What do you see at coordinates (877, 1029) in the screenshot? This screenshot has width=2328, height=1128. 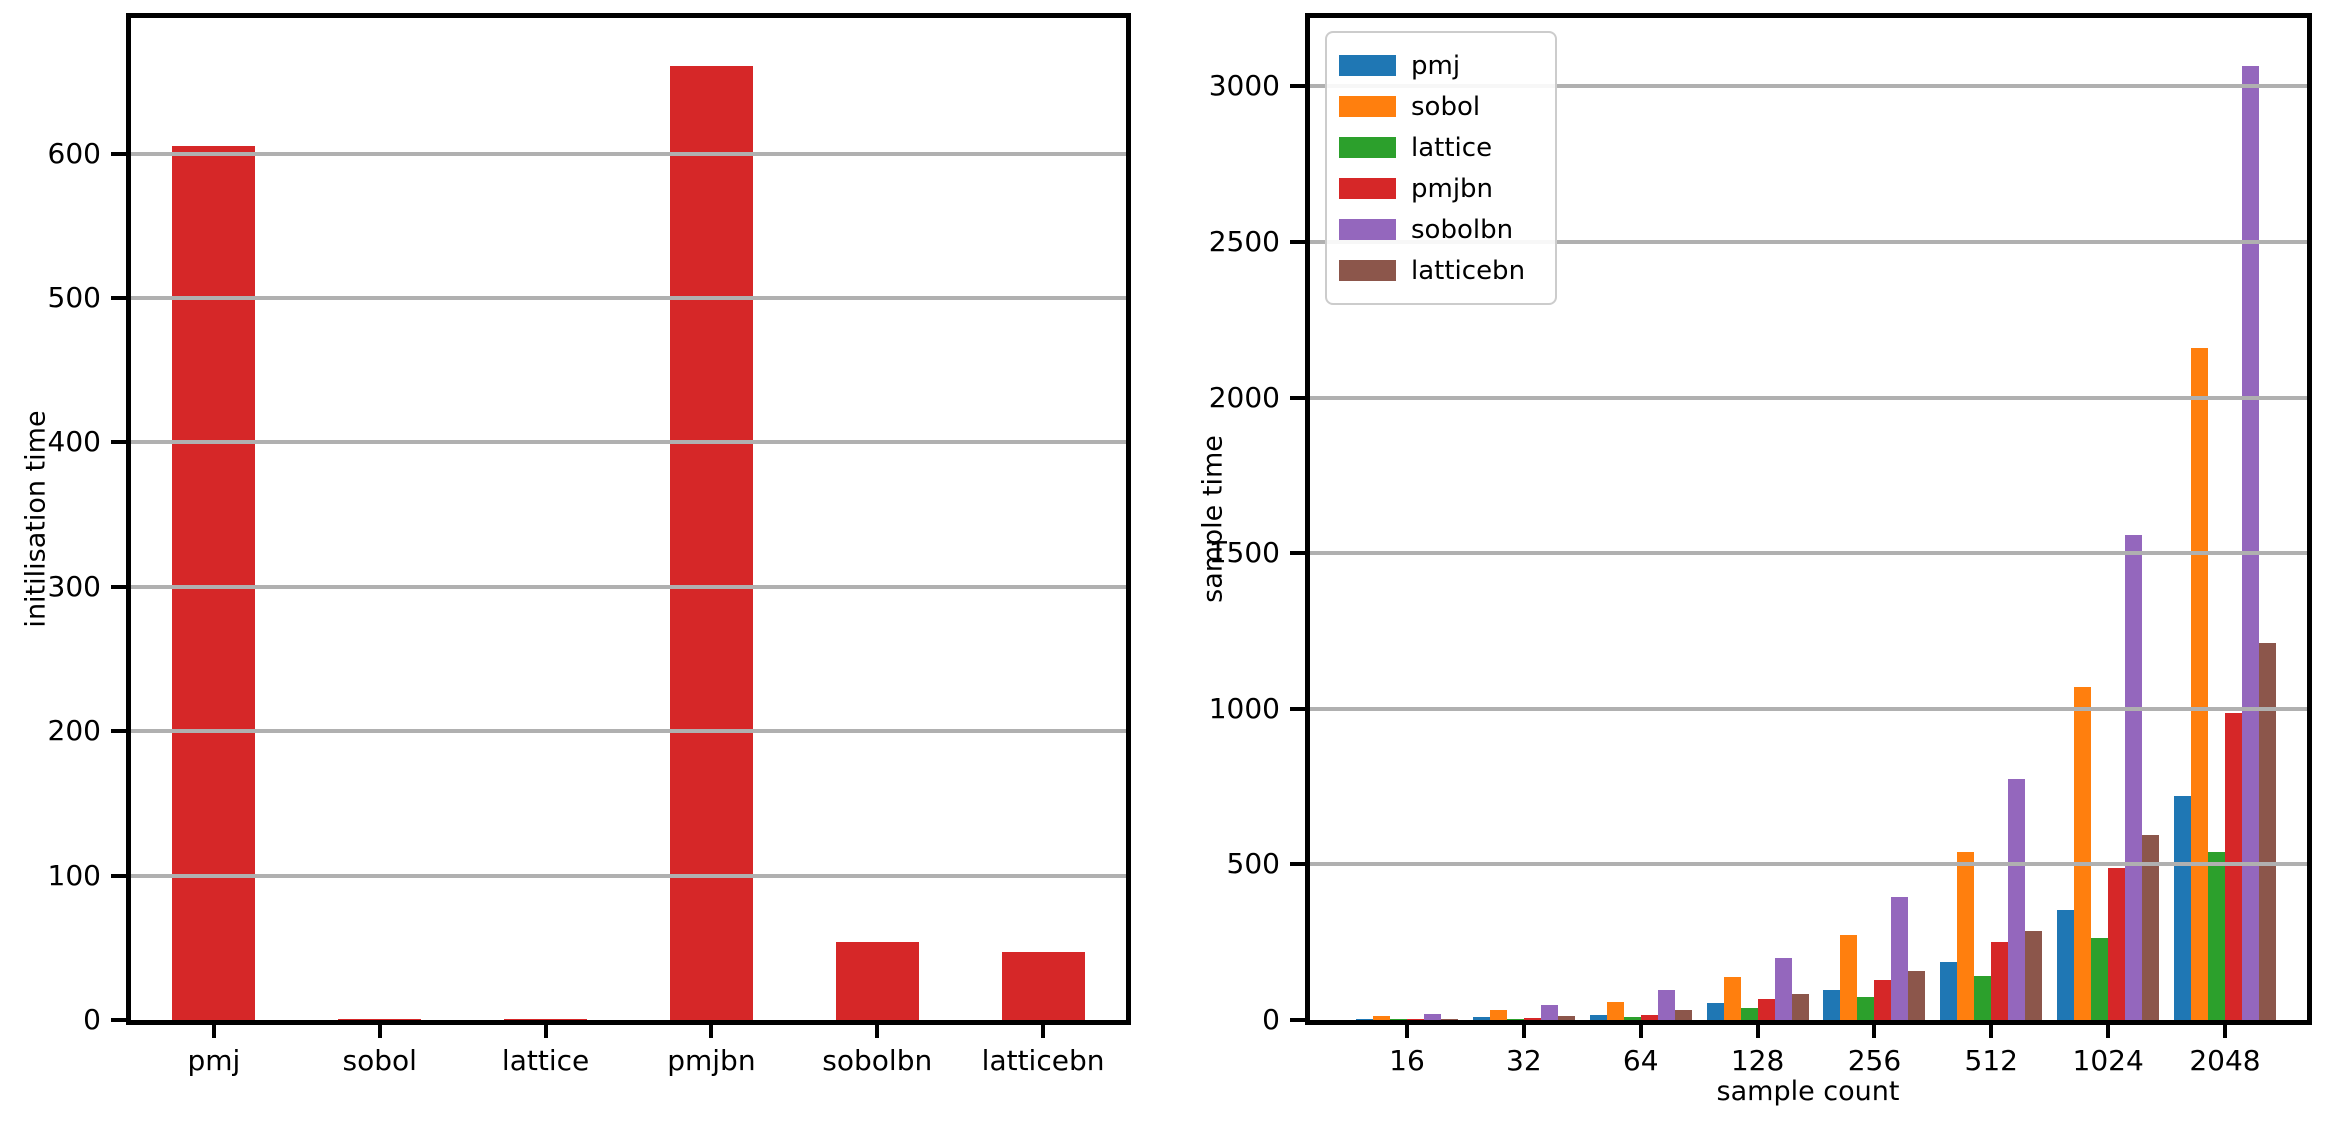 I see `x-tick-sobolbn` at bounding box center [877, 1029].